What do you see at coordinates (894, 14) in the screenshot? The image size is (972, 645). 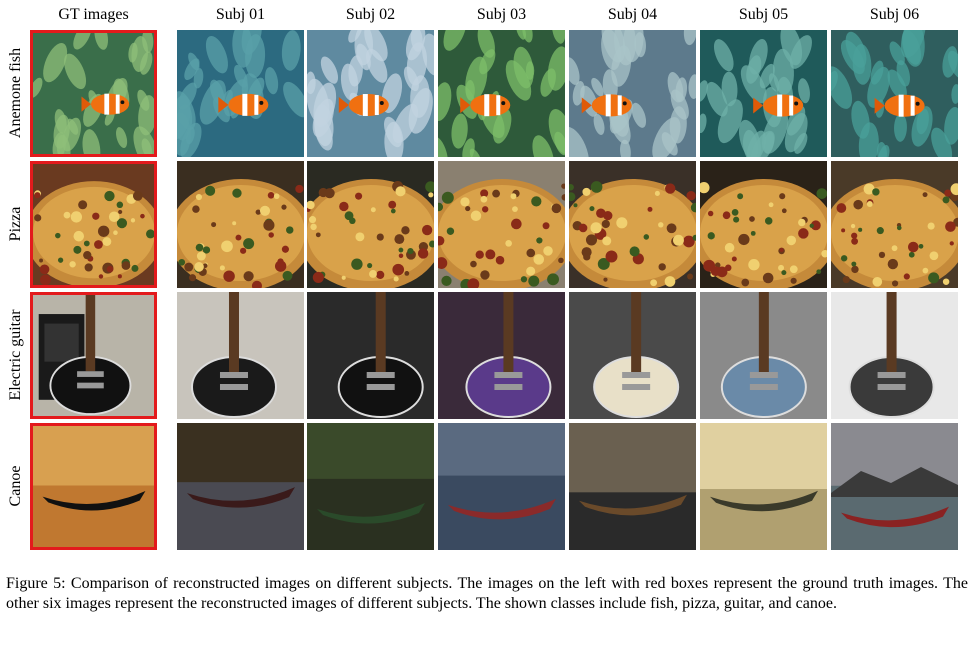 I see `column-header-subj-6: Subj 06` at bounding box center [894, 14].